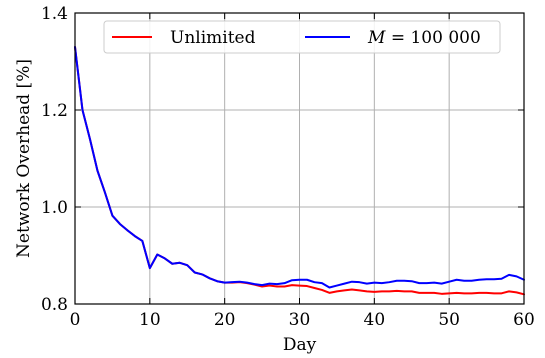 Image resolution: width=545 pixels, height=358 pixels. I want to click on legend: Unlimited M = 100 000, so click(302, 37).